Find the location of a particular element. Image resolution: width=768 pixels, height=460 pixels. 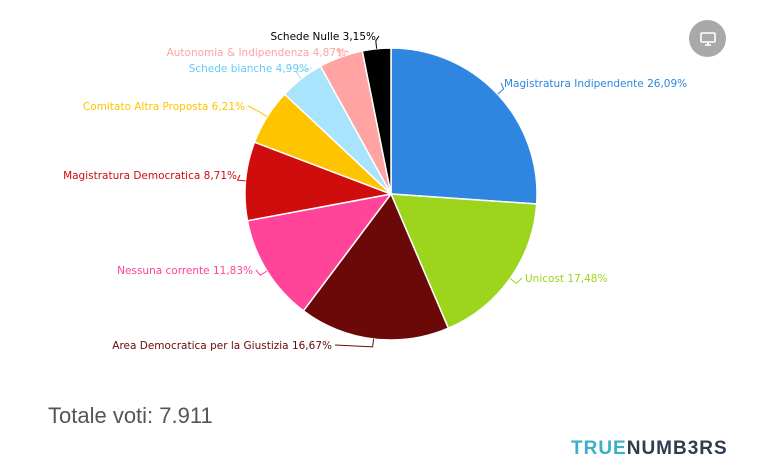

slice-label: Schede Nulle 3,15% is located at coordinates (323, 37).